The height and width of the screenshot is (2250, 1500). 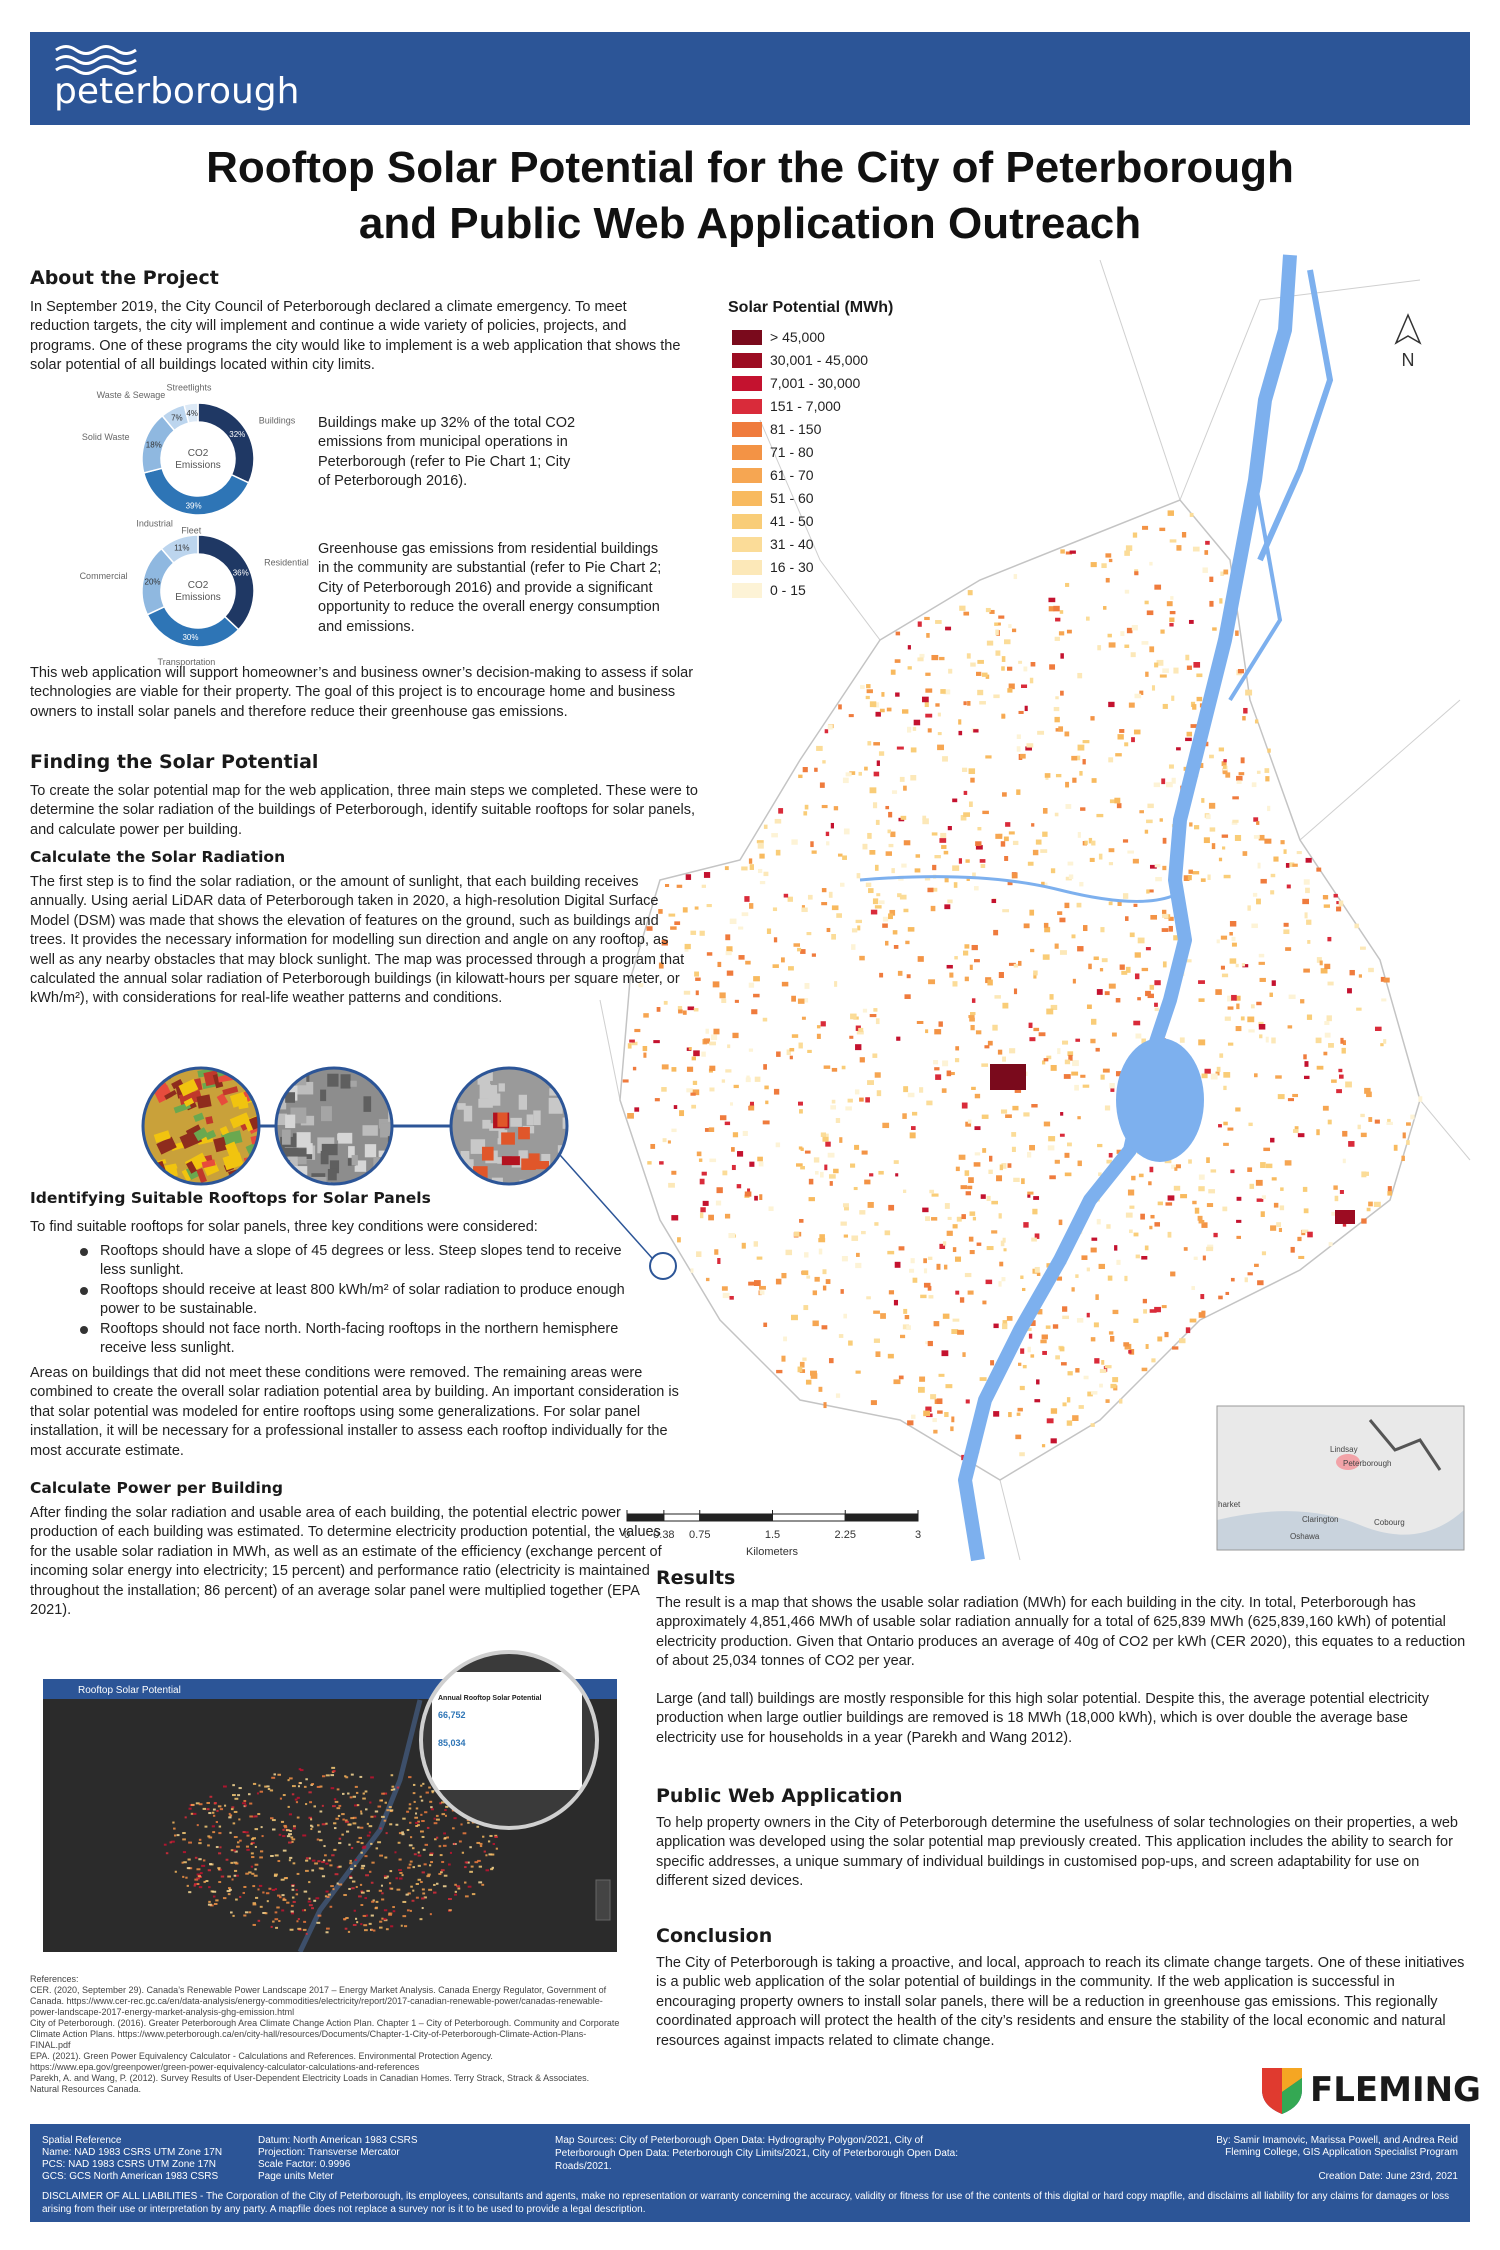 What do you see at coordinates (390, 1152) in the screenshot?
I see `texture` at bounding box center [390, 1152].